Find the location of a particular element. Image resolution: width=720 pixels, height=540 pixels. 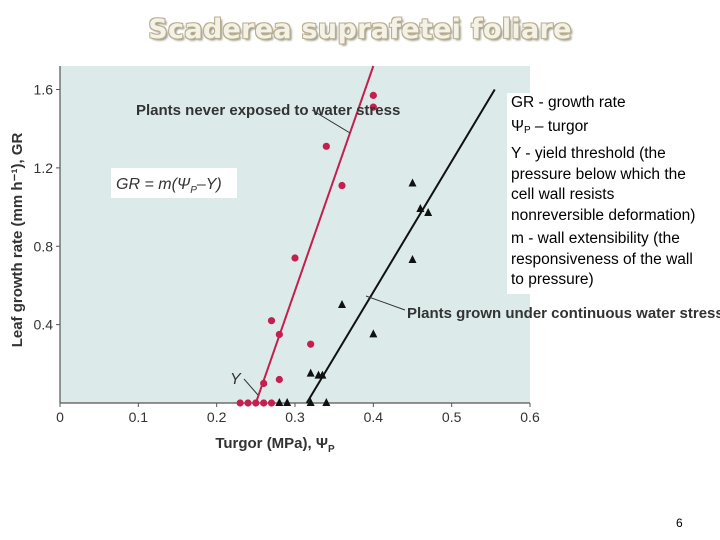

x-tick-label: 0.1 is located at coordinates (139, 417).